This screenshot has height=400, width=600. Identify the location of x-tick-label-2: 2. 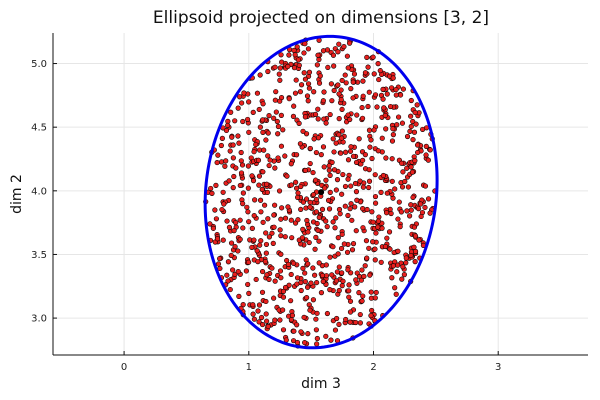
(373, 367).